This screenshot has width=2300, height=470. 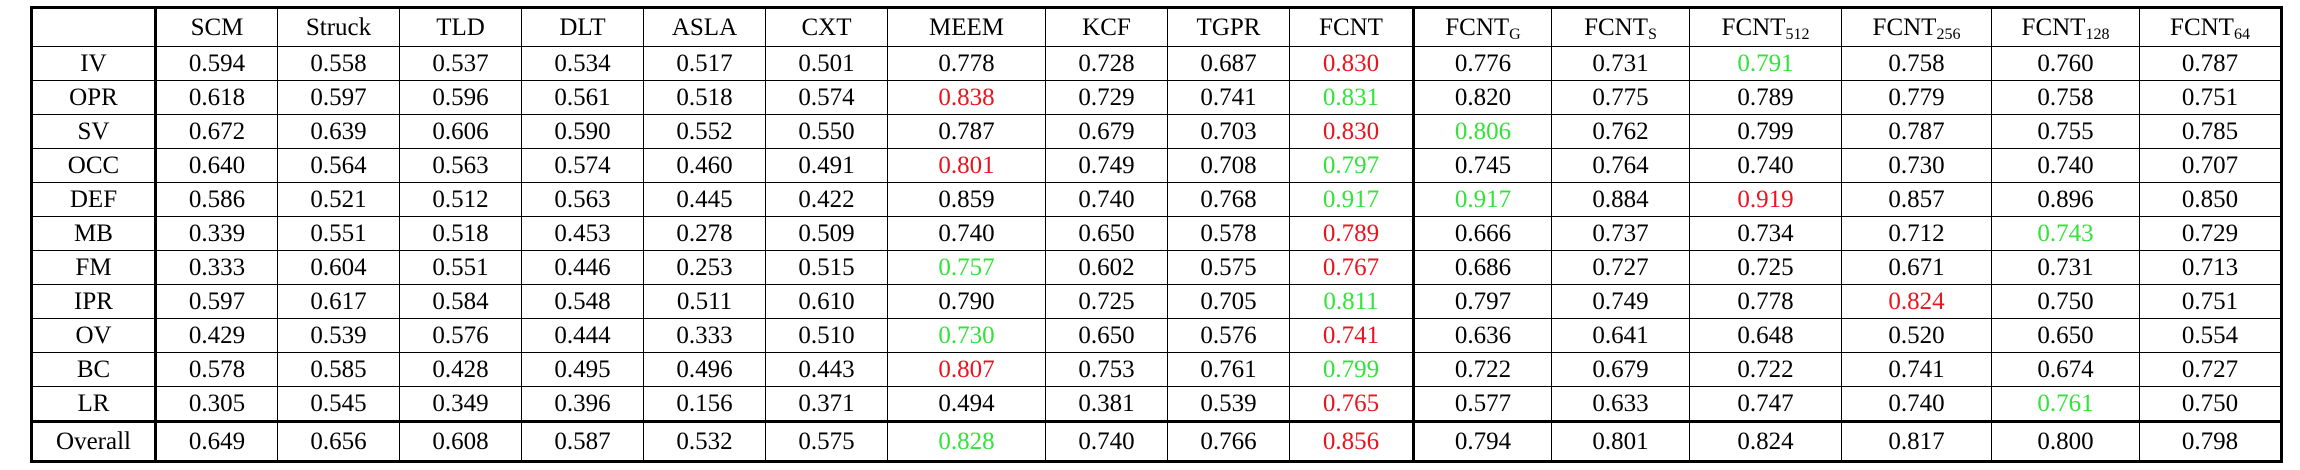 What do you see at coordinates (826, 369) in the screenshot?
I see `score-cell: 0.443` at bounding box center [826, 369].